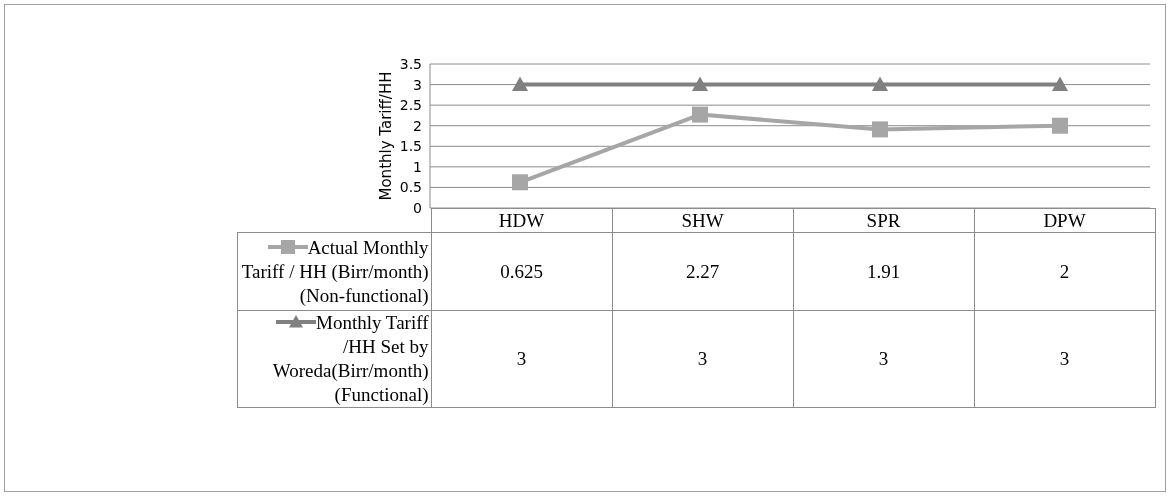  What do you see at coordinates (883, 220) in the screenshot?
I see `x-tick-label: SPR` at bounding box center [883, 220].